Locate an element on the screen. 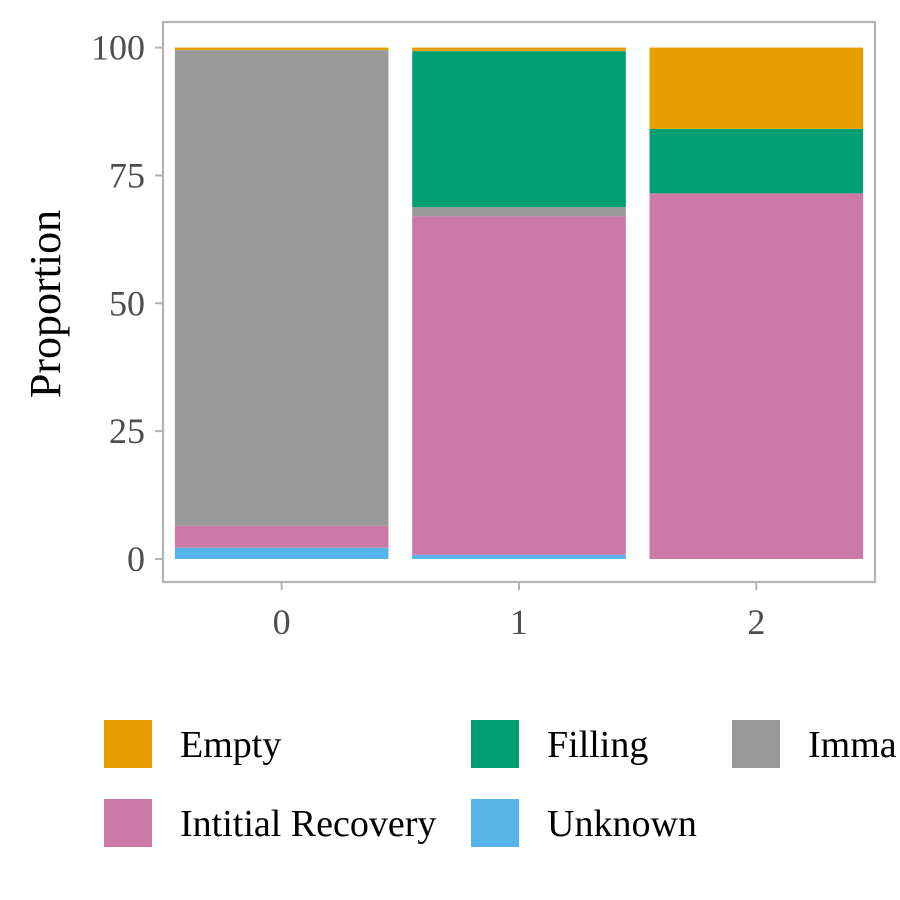 This screenshot has height=900, width=900. legend-key-intitial-recovery is located at coordinates (128, 823).